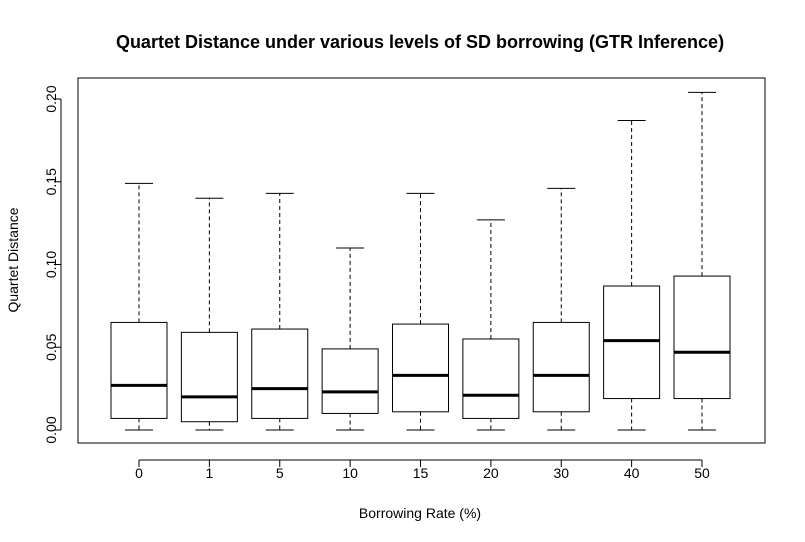 The image size is (805, 542). Describe the element at coordinates (209, 473) in the screenshot. I see `x-tick-label-1: 1` at that location.